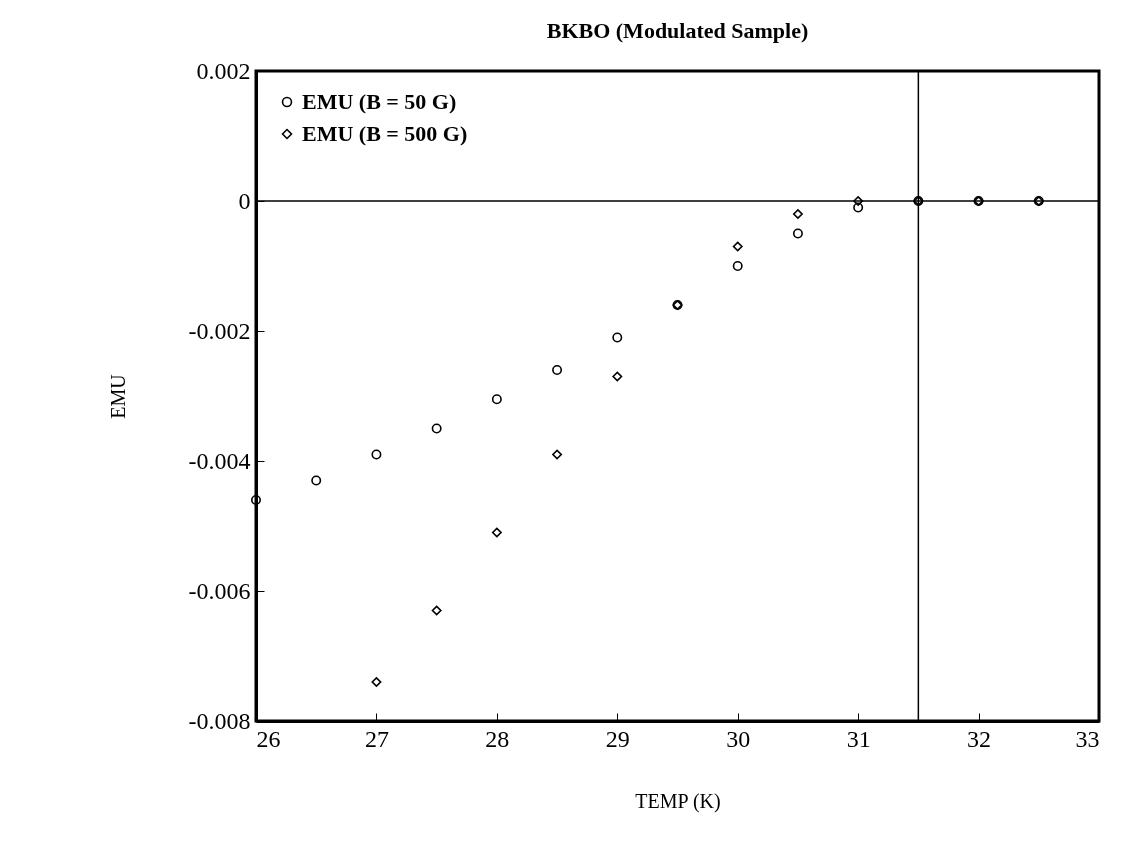 This screenshot has height=852, width=1121. What do you see at coordinates (379, 101) in the screenshot?
I see `legend-label: EMU (B = 50 G)` at bounding box center [379, 101].